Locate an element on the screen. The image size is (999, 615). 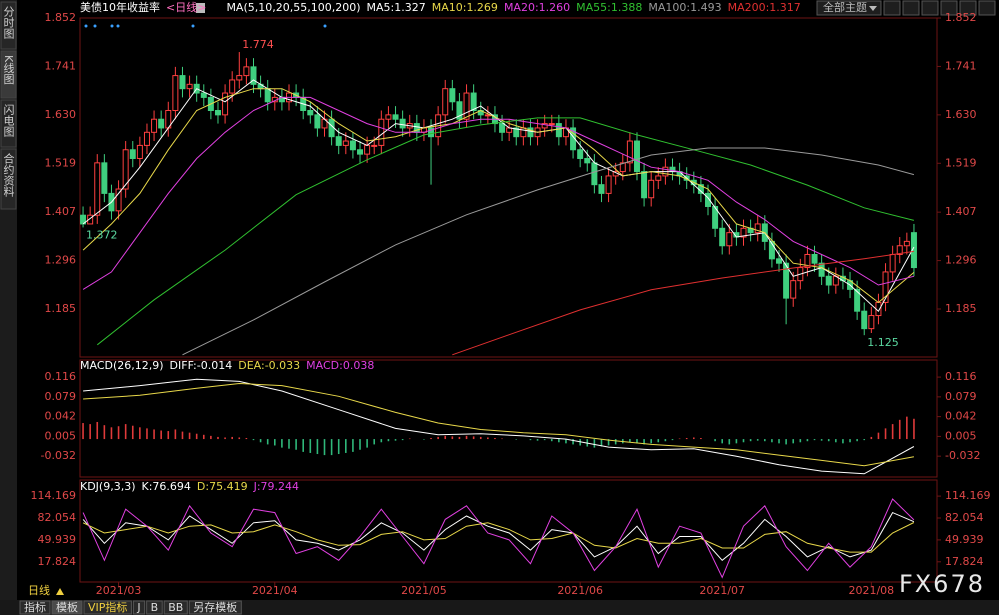
bottom-tab-label: B is located at coordinates (155, 607).